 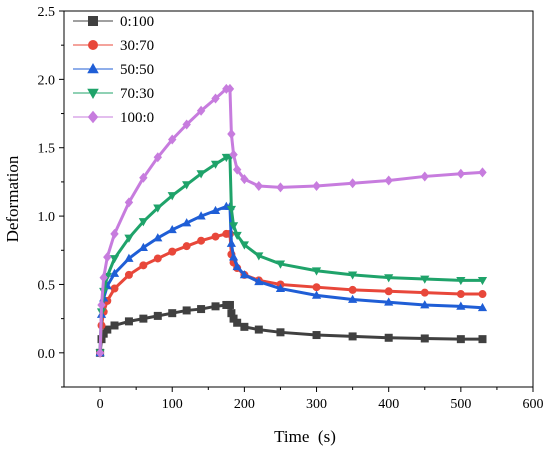 I want to click on legend: 0:100 30:70 50:50 70:30 100:0, so click(x=113, y=70).